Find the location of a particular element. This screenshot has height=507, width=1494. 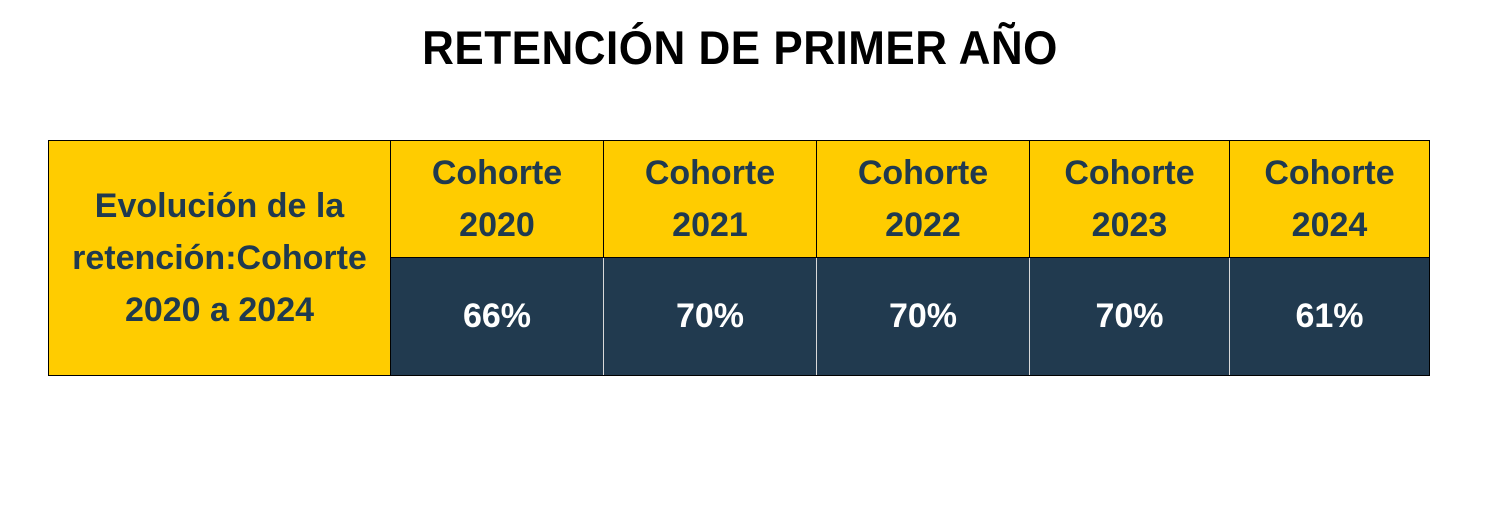

chart-title: RETENCIÓN DE PRIMER AÑO is located at coordinates (740, 48).